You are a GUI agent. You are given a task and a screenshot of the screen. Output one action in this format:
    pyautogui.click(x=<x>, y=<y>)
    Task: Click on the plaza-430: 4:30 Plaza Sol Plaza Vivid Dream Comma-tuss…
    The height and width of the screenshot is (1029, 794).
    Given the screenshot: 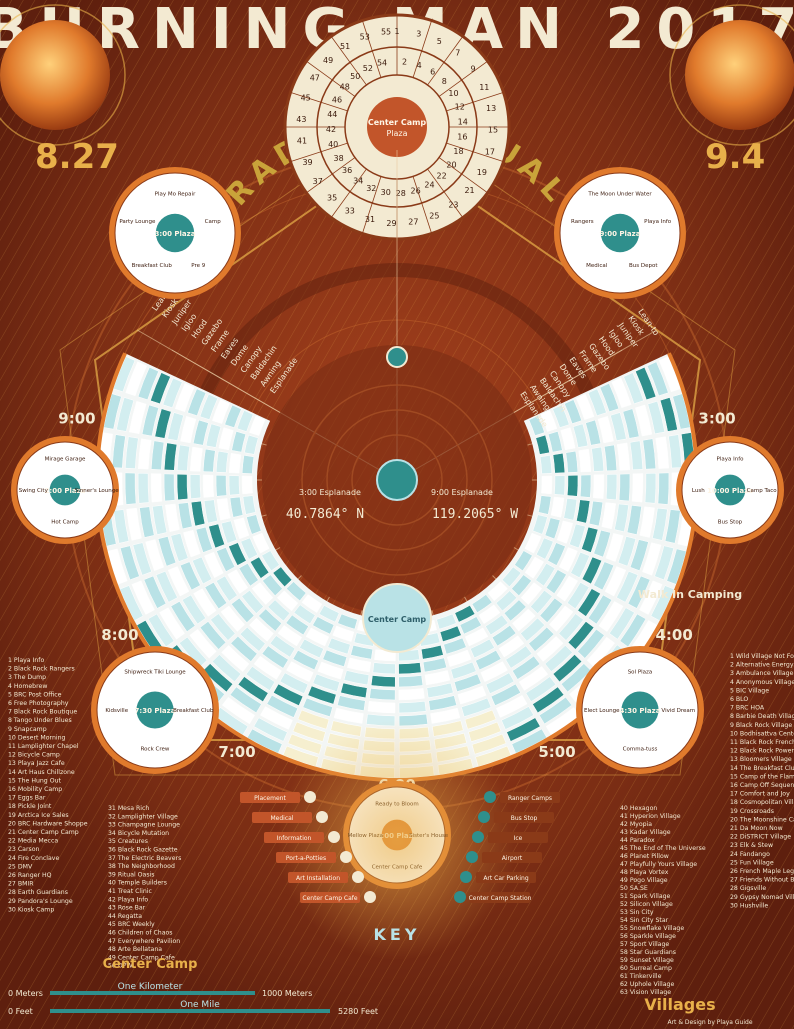 What is the action you would take?
    pyautogui.click(x=640, y=710)
    